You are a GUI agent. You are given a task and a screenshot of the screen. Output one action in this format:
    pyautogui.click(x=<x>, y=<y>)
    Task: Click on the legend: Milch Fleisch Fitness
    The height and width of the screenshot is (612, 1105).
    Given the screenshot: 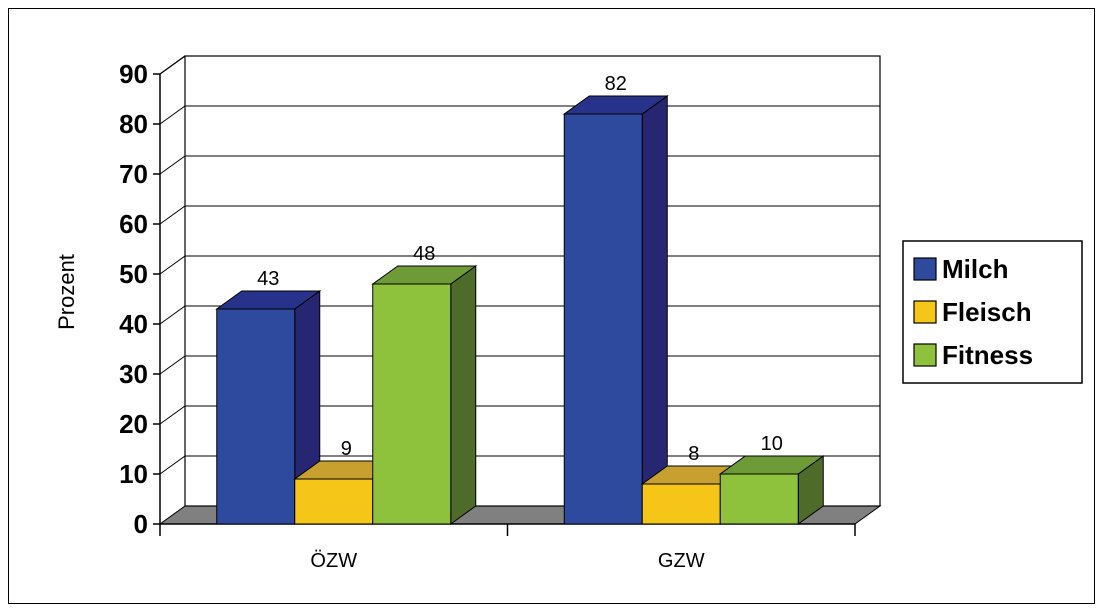 What is the action you would take?
    pyautogui.click(x=992, y=312)
    